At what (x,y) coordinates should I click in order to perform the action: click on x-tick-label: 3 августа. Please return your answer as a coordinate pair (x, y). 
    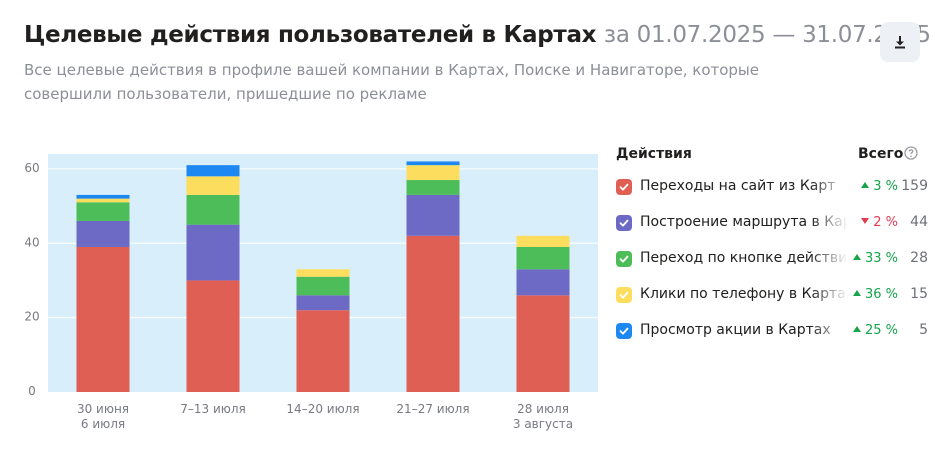
    Looking at the image, I should click on (543, 424).